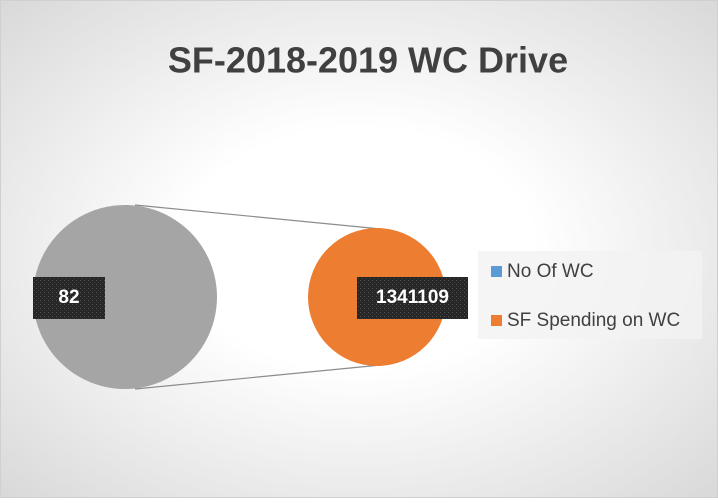  Describe the element at coordinates (550, 271) in the screenshot. I see `legend-label: No Of WC` at that location.